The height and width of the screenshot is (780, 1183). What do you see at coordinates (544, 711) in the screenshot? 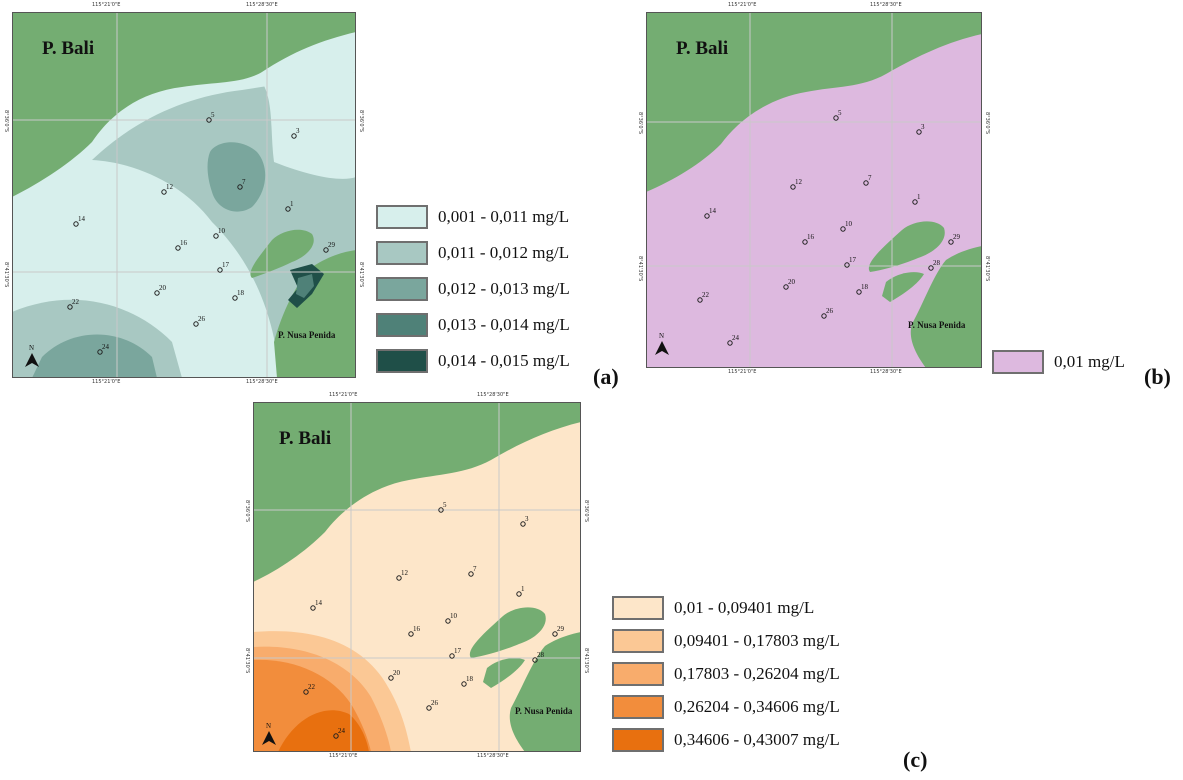
I see `map-c-island-small: P. Nusa Penida` at bounding box center [544, 711].